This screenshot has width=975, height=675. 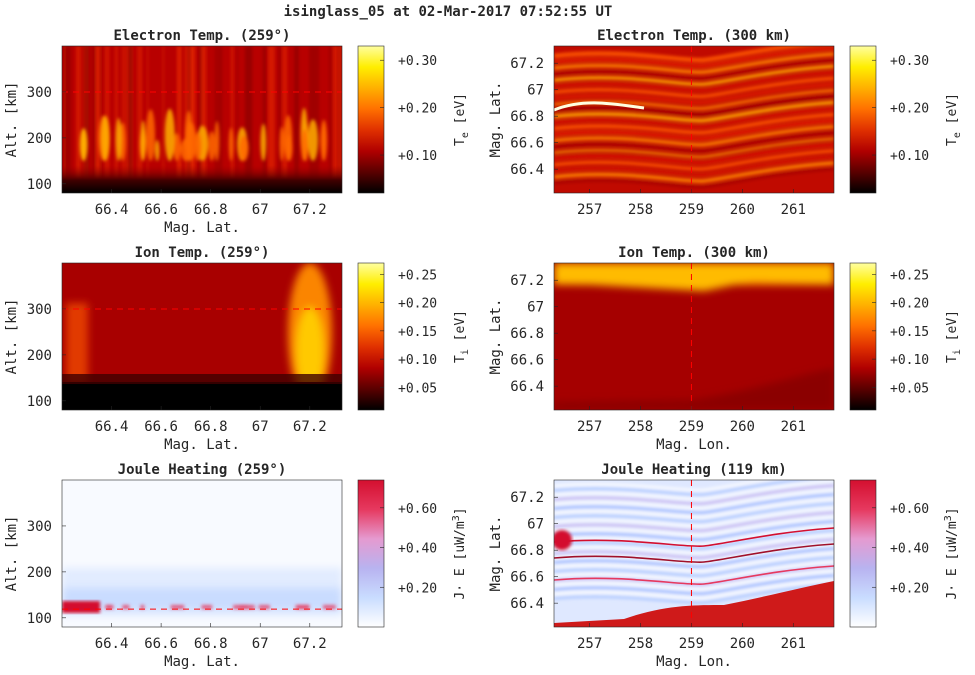 I want to click on x-tick-label: 260, so click(x=742, y=644).